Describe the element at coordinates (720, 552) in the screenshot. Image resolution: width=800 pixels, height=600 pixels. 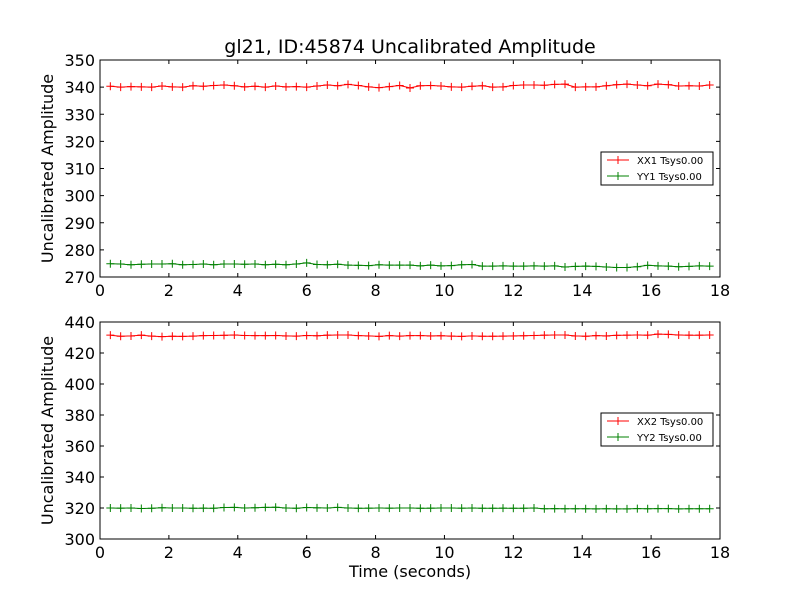
I see `x-tick-label: 18` at that location.